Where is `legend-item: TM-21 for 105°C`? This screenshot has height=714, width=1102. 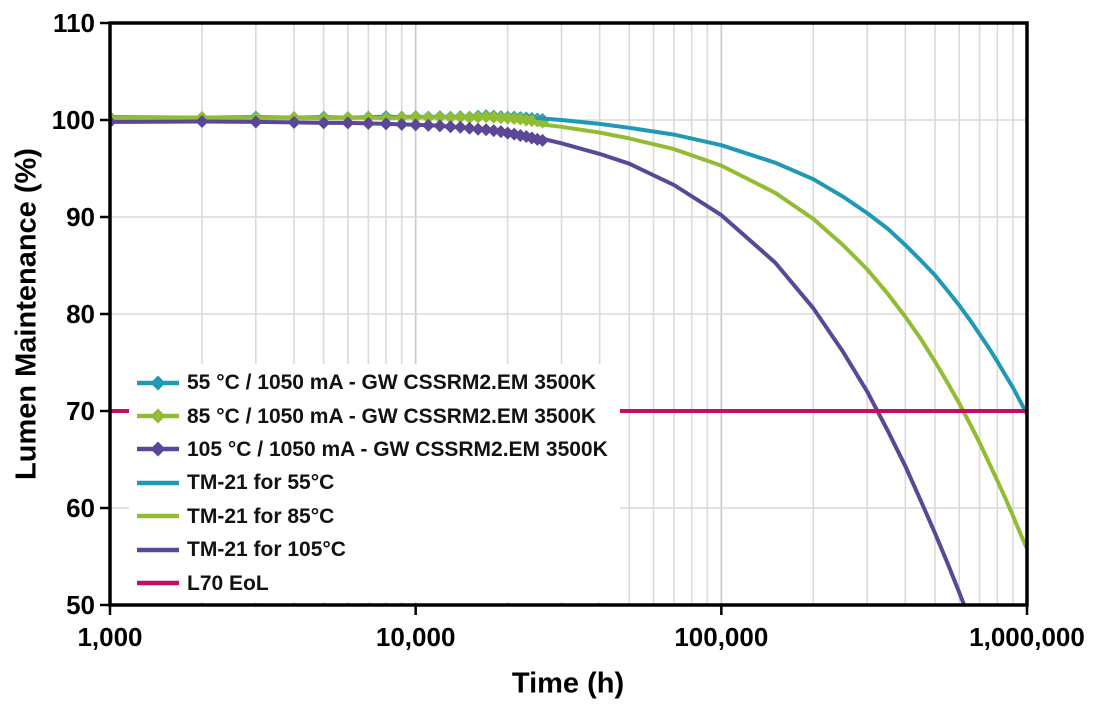
legend-item: TM-21 for 105°C is located at coordinates (372, 549).